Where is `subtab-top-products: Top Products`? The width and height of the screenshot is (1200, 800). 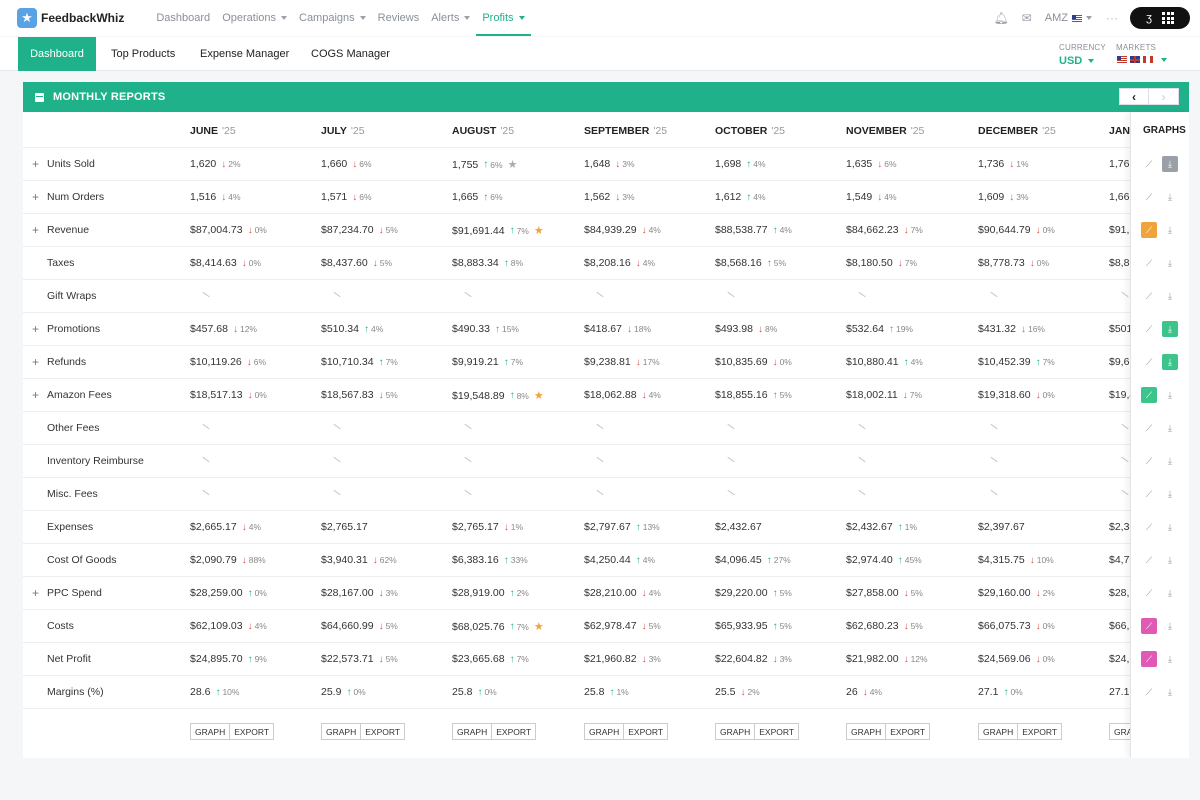 subtab-top-products: Top Products is located at coordinates (143, 54).